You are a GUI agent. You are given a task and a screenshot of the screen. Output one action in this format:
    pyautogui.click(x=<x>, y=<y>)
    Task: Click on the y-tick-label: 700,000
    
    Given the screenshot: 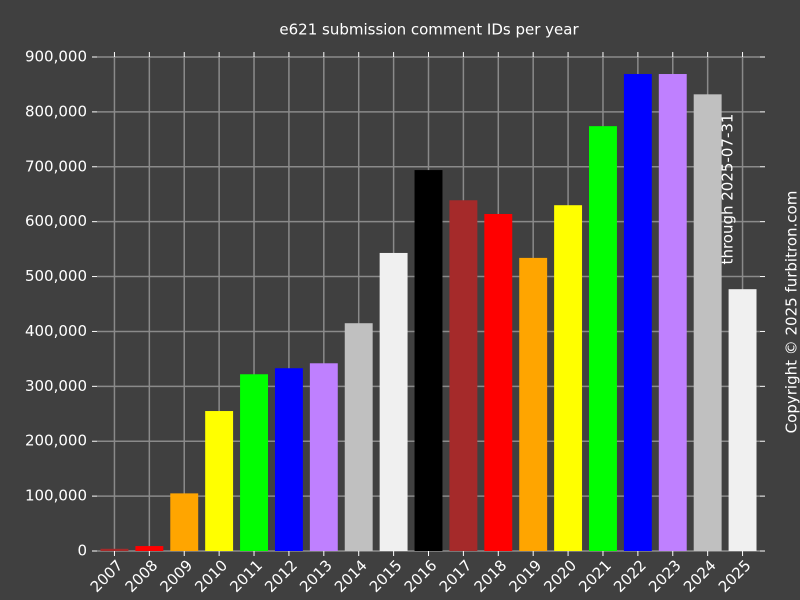 What is the action you would take?
    pyautogui.click(x=56, y=166)
    